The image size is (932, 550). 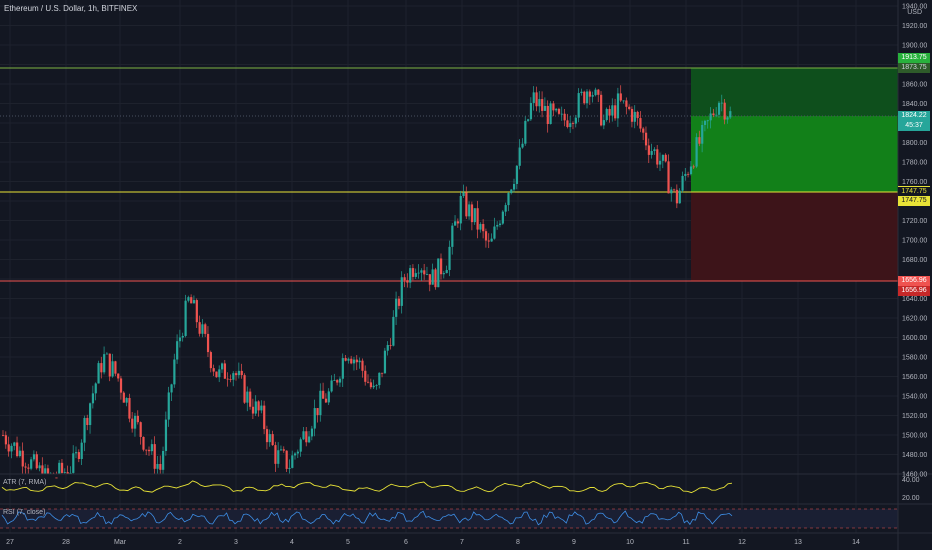 I want to click on time-tick-label: 5, so click(x=348, y=542).